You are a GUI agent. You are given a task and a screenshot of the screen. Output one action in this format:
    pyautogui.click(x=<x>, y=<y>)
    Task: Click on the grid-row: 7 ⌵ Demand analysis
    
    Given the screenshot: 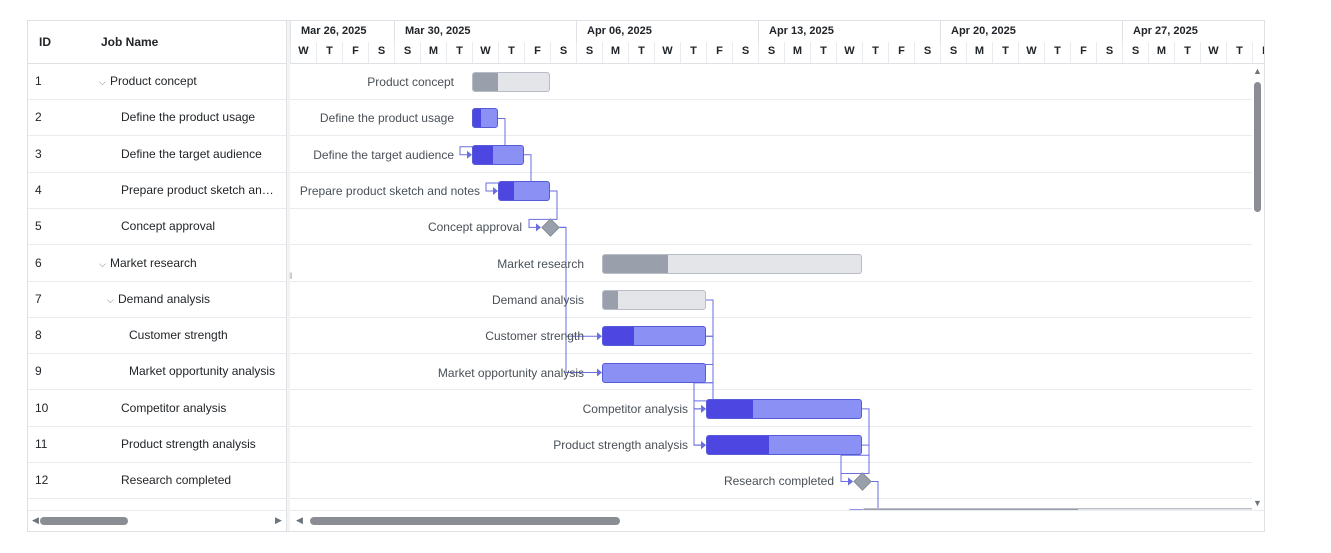 What is the action you would take?
    pyautogui.click(x=157, y=300)
    